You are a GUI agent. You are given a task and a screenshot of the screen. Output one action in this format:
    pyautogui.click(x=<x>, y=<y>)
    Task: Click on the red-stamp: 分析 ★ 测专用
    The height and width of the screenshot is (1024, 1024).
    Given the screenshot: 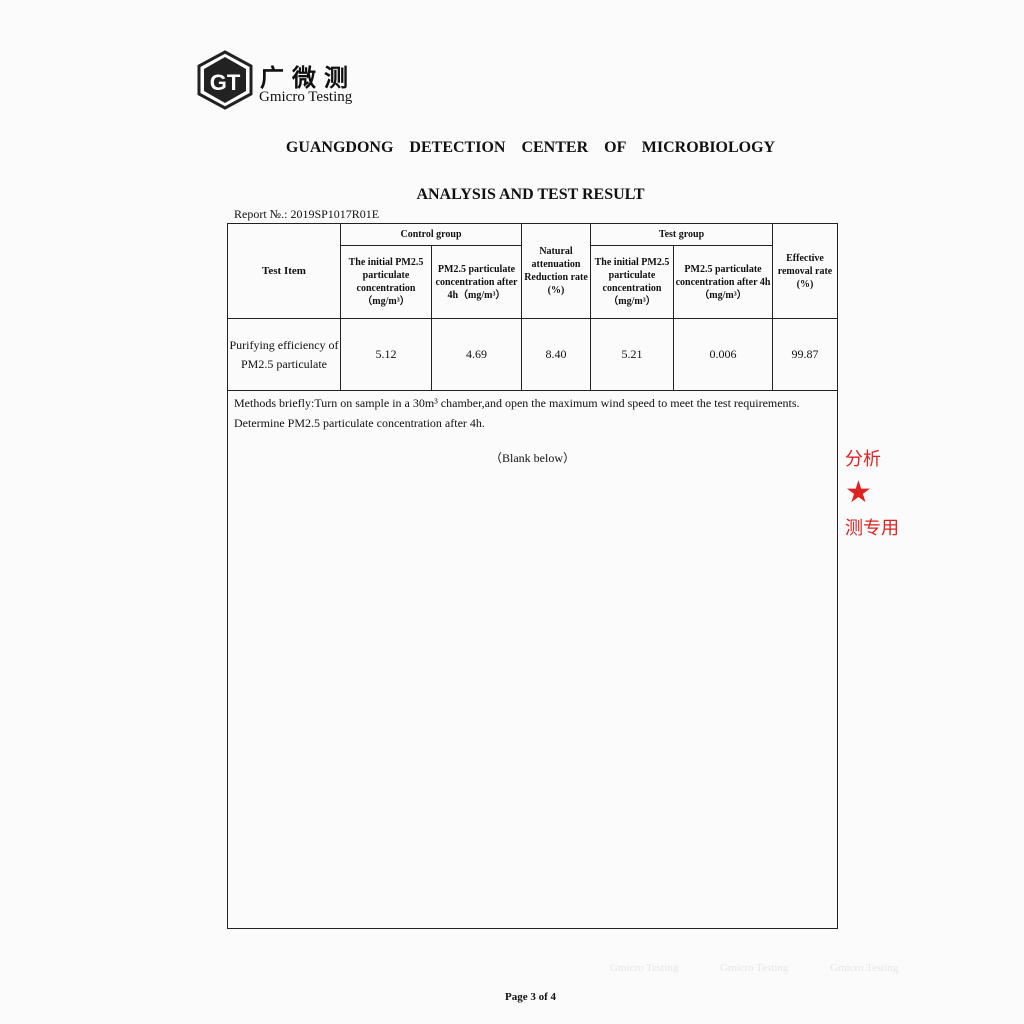 What is the action you would take?
    pyautogui.click(x=872, y=492)
    